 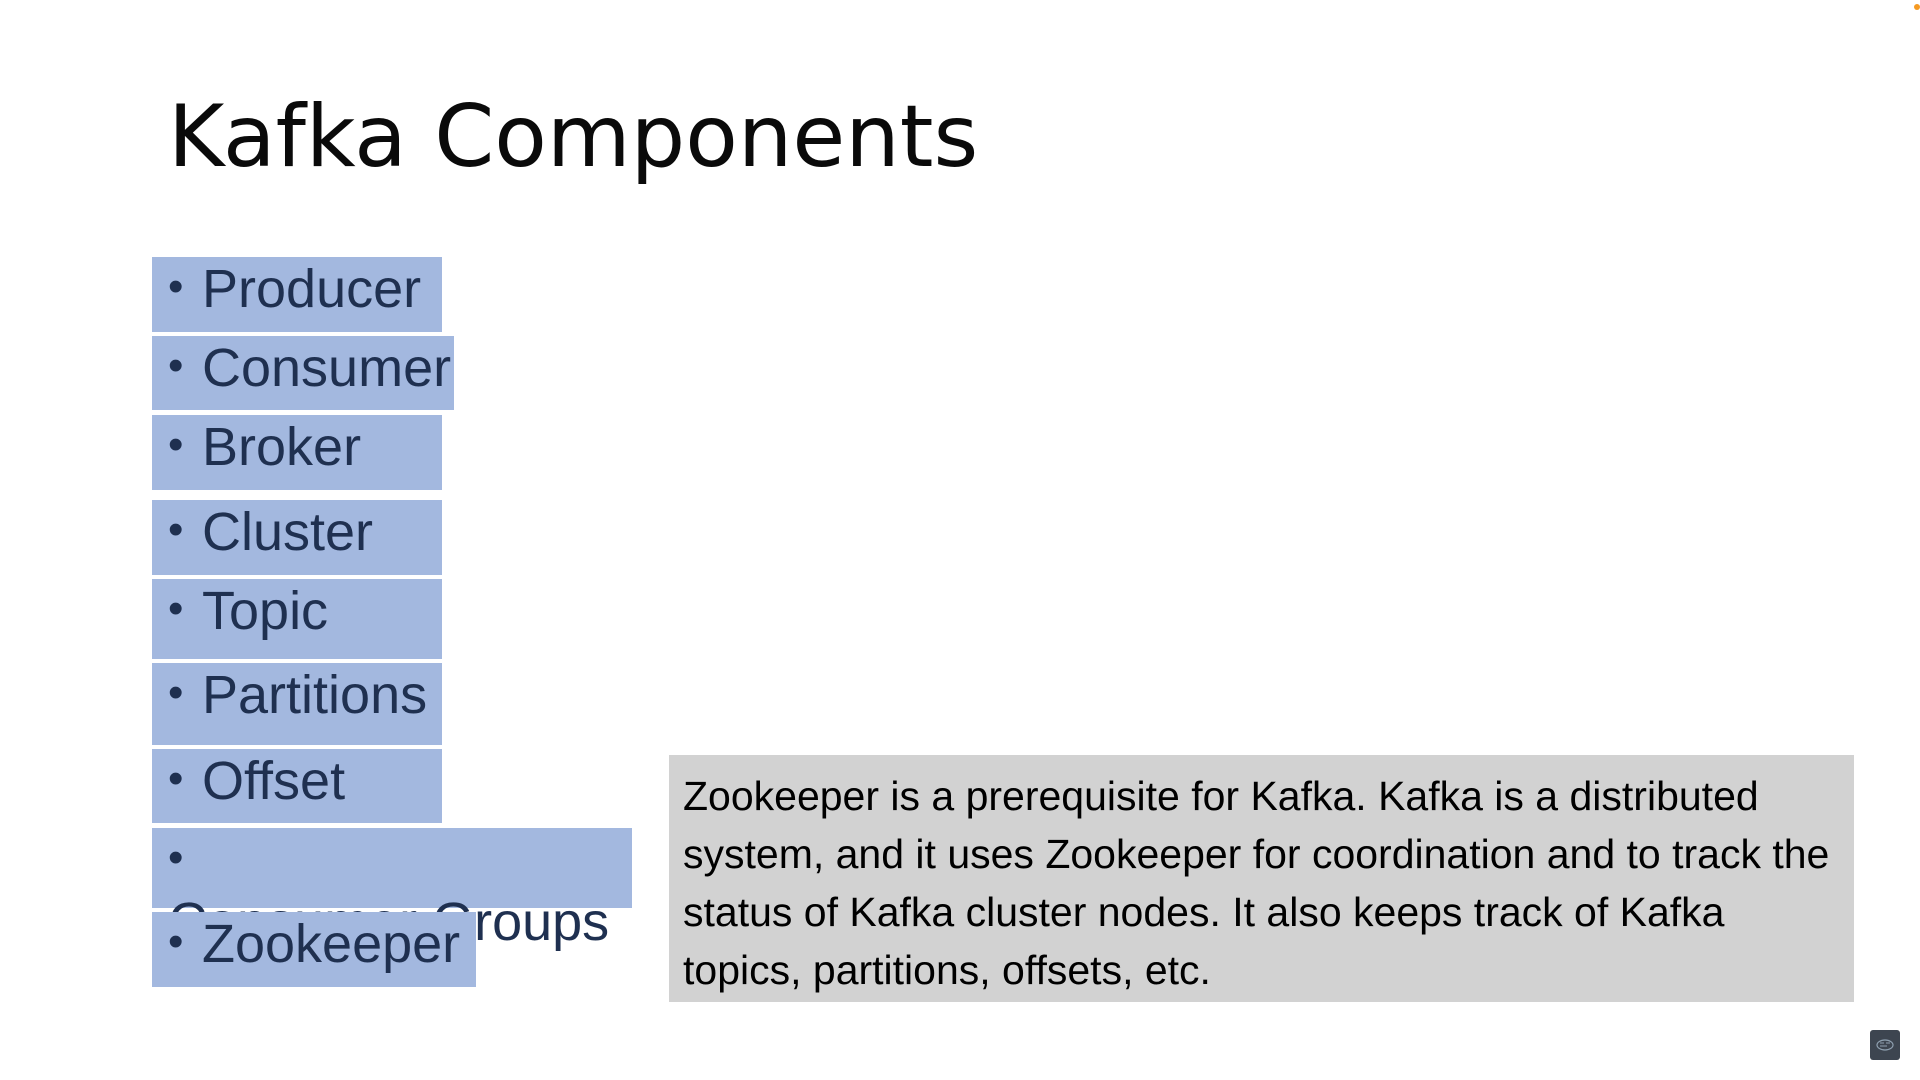 I want to click on bullet-label: Producer, so click(x=312, y=289).